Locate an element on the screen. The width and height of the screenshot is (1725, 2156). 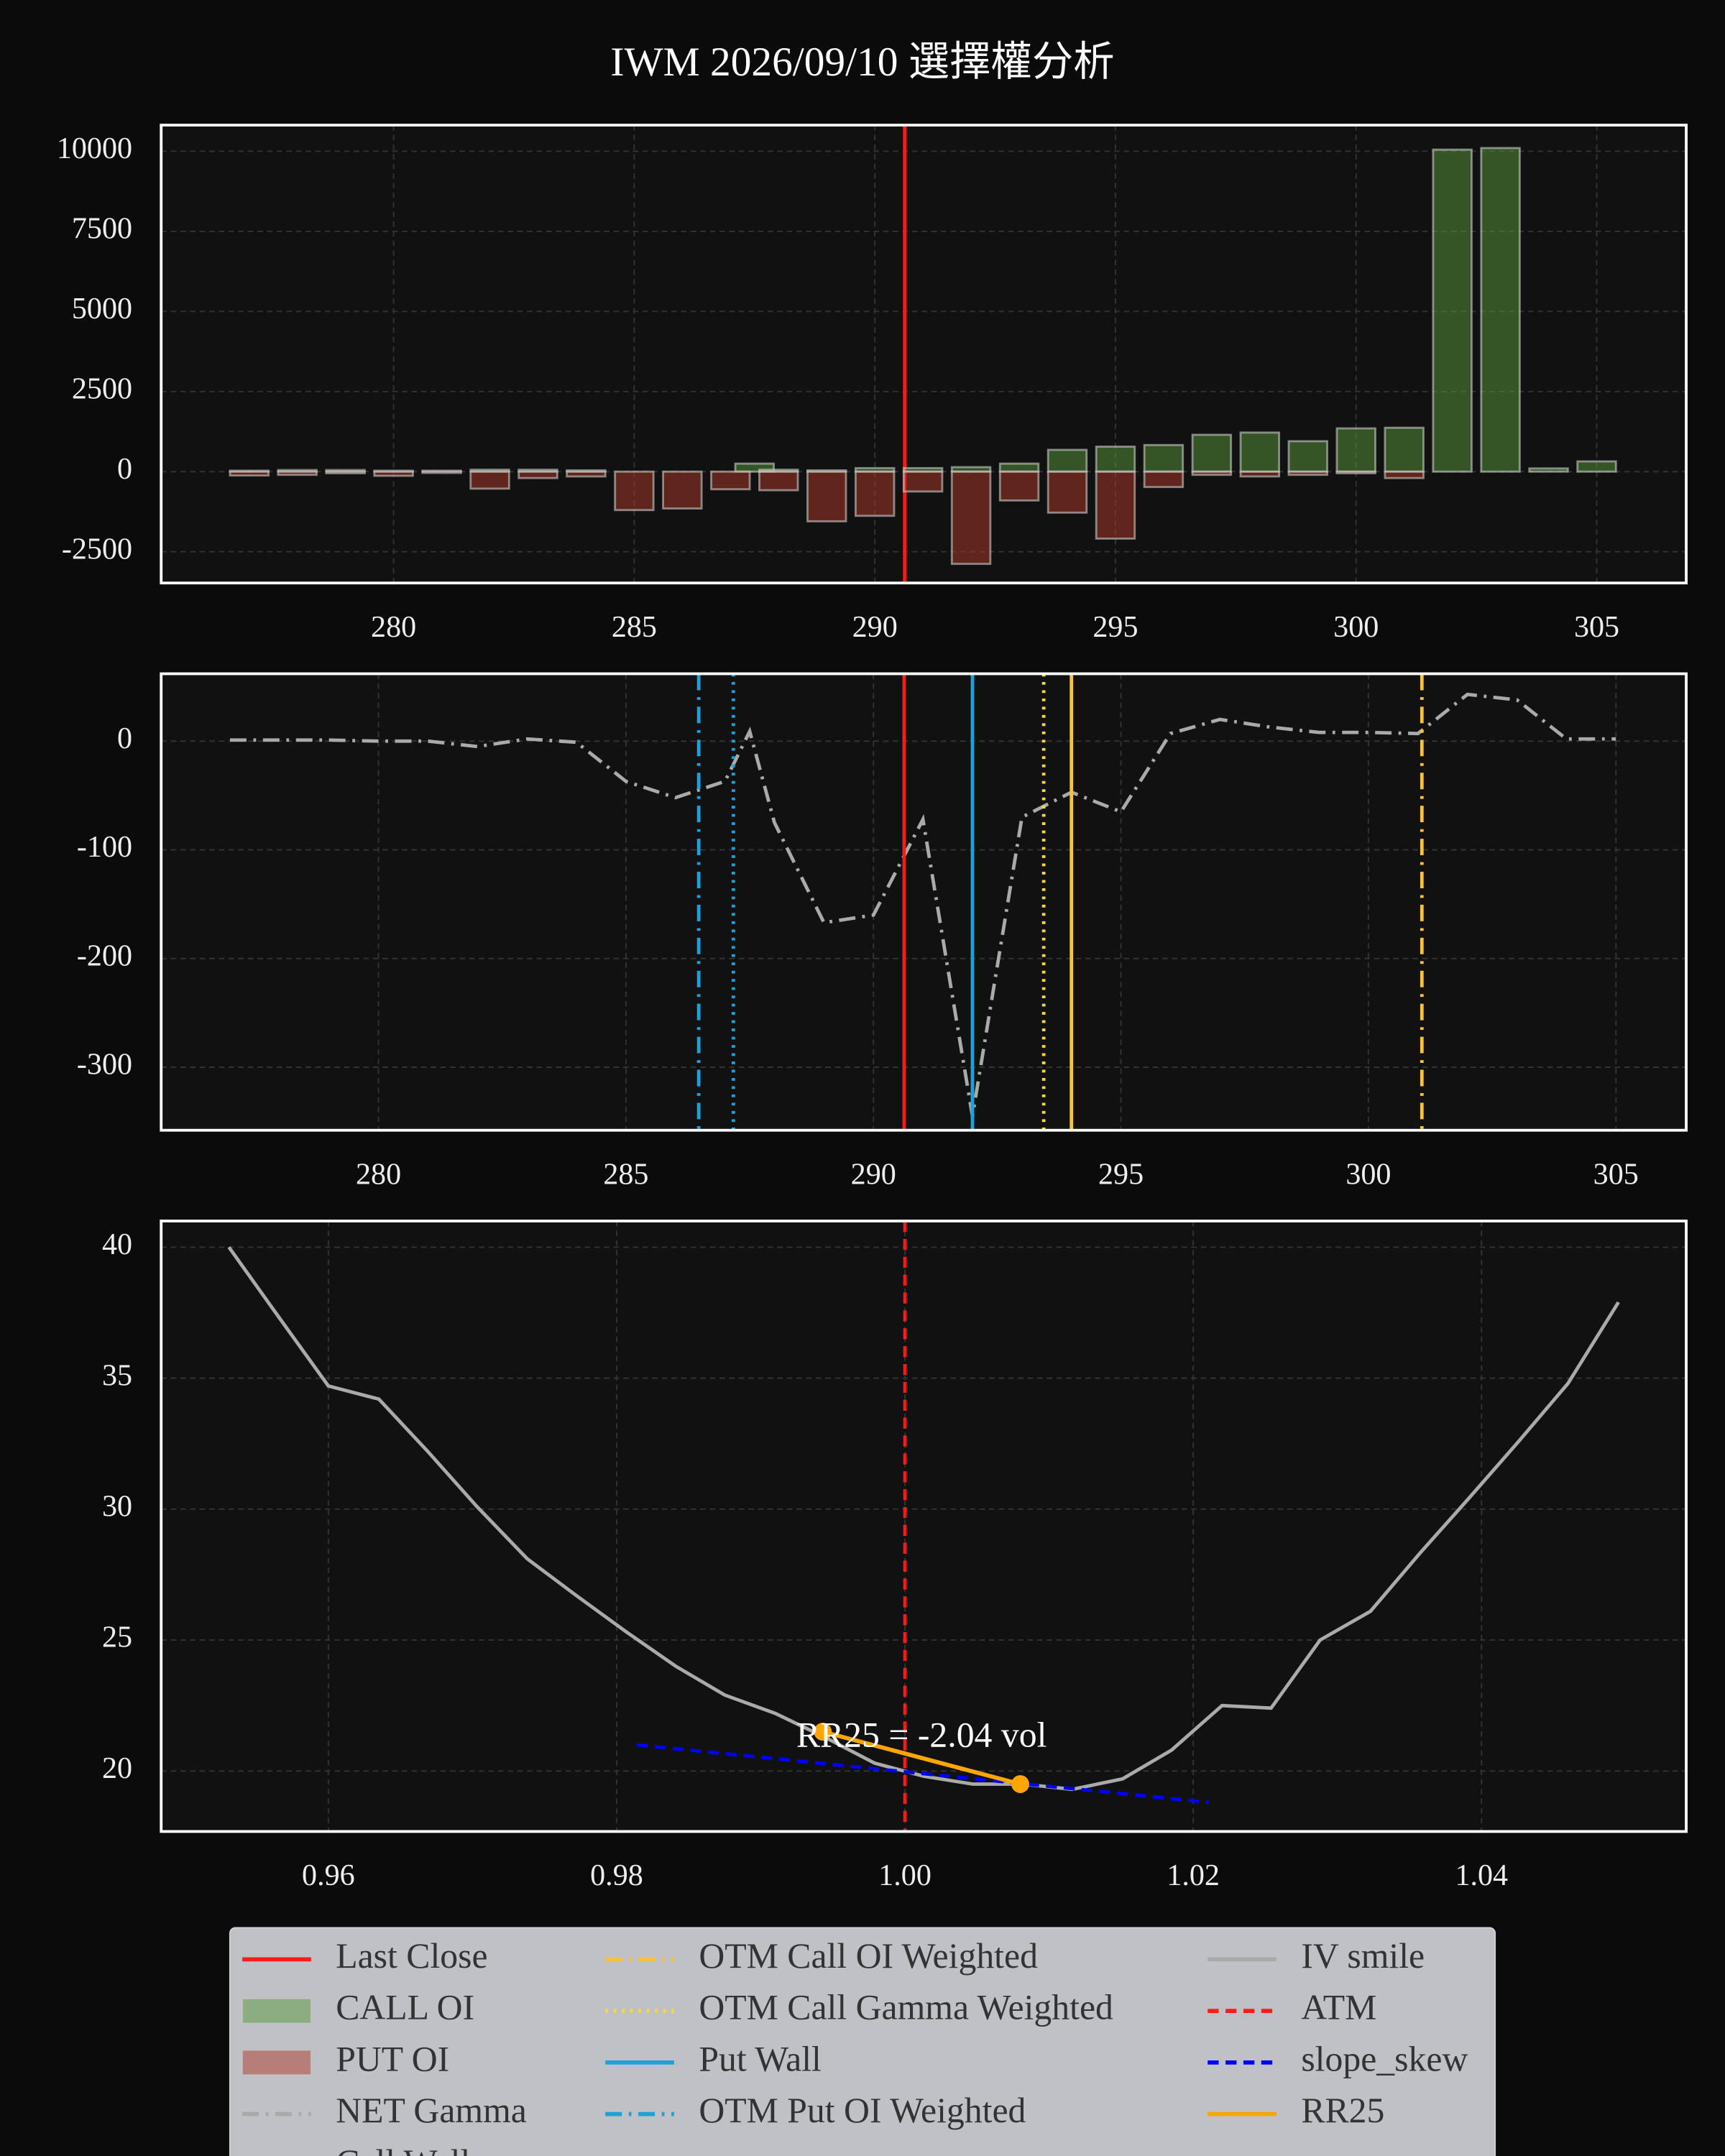
legend-label: NET Gamma is located at coordinates (431, 2110).